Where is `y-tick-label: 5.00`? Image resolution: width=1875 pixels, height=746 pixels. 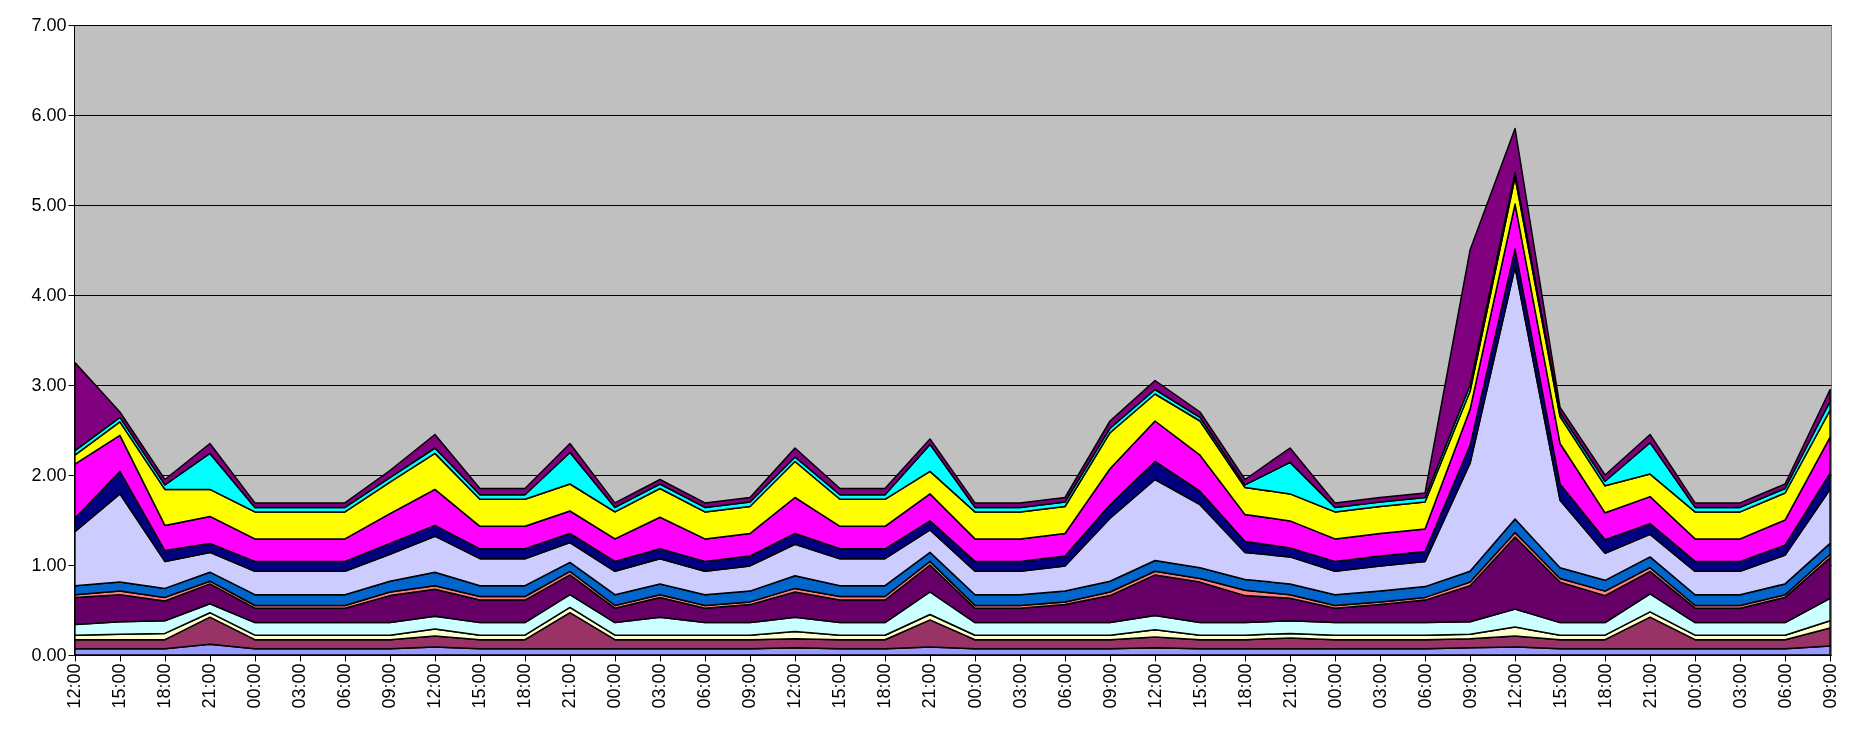
y-tick-label: 5.00 is located at coordinates (49, 204).